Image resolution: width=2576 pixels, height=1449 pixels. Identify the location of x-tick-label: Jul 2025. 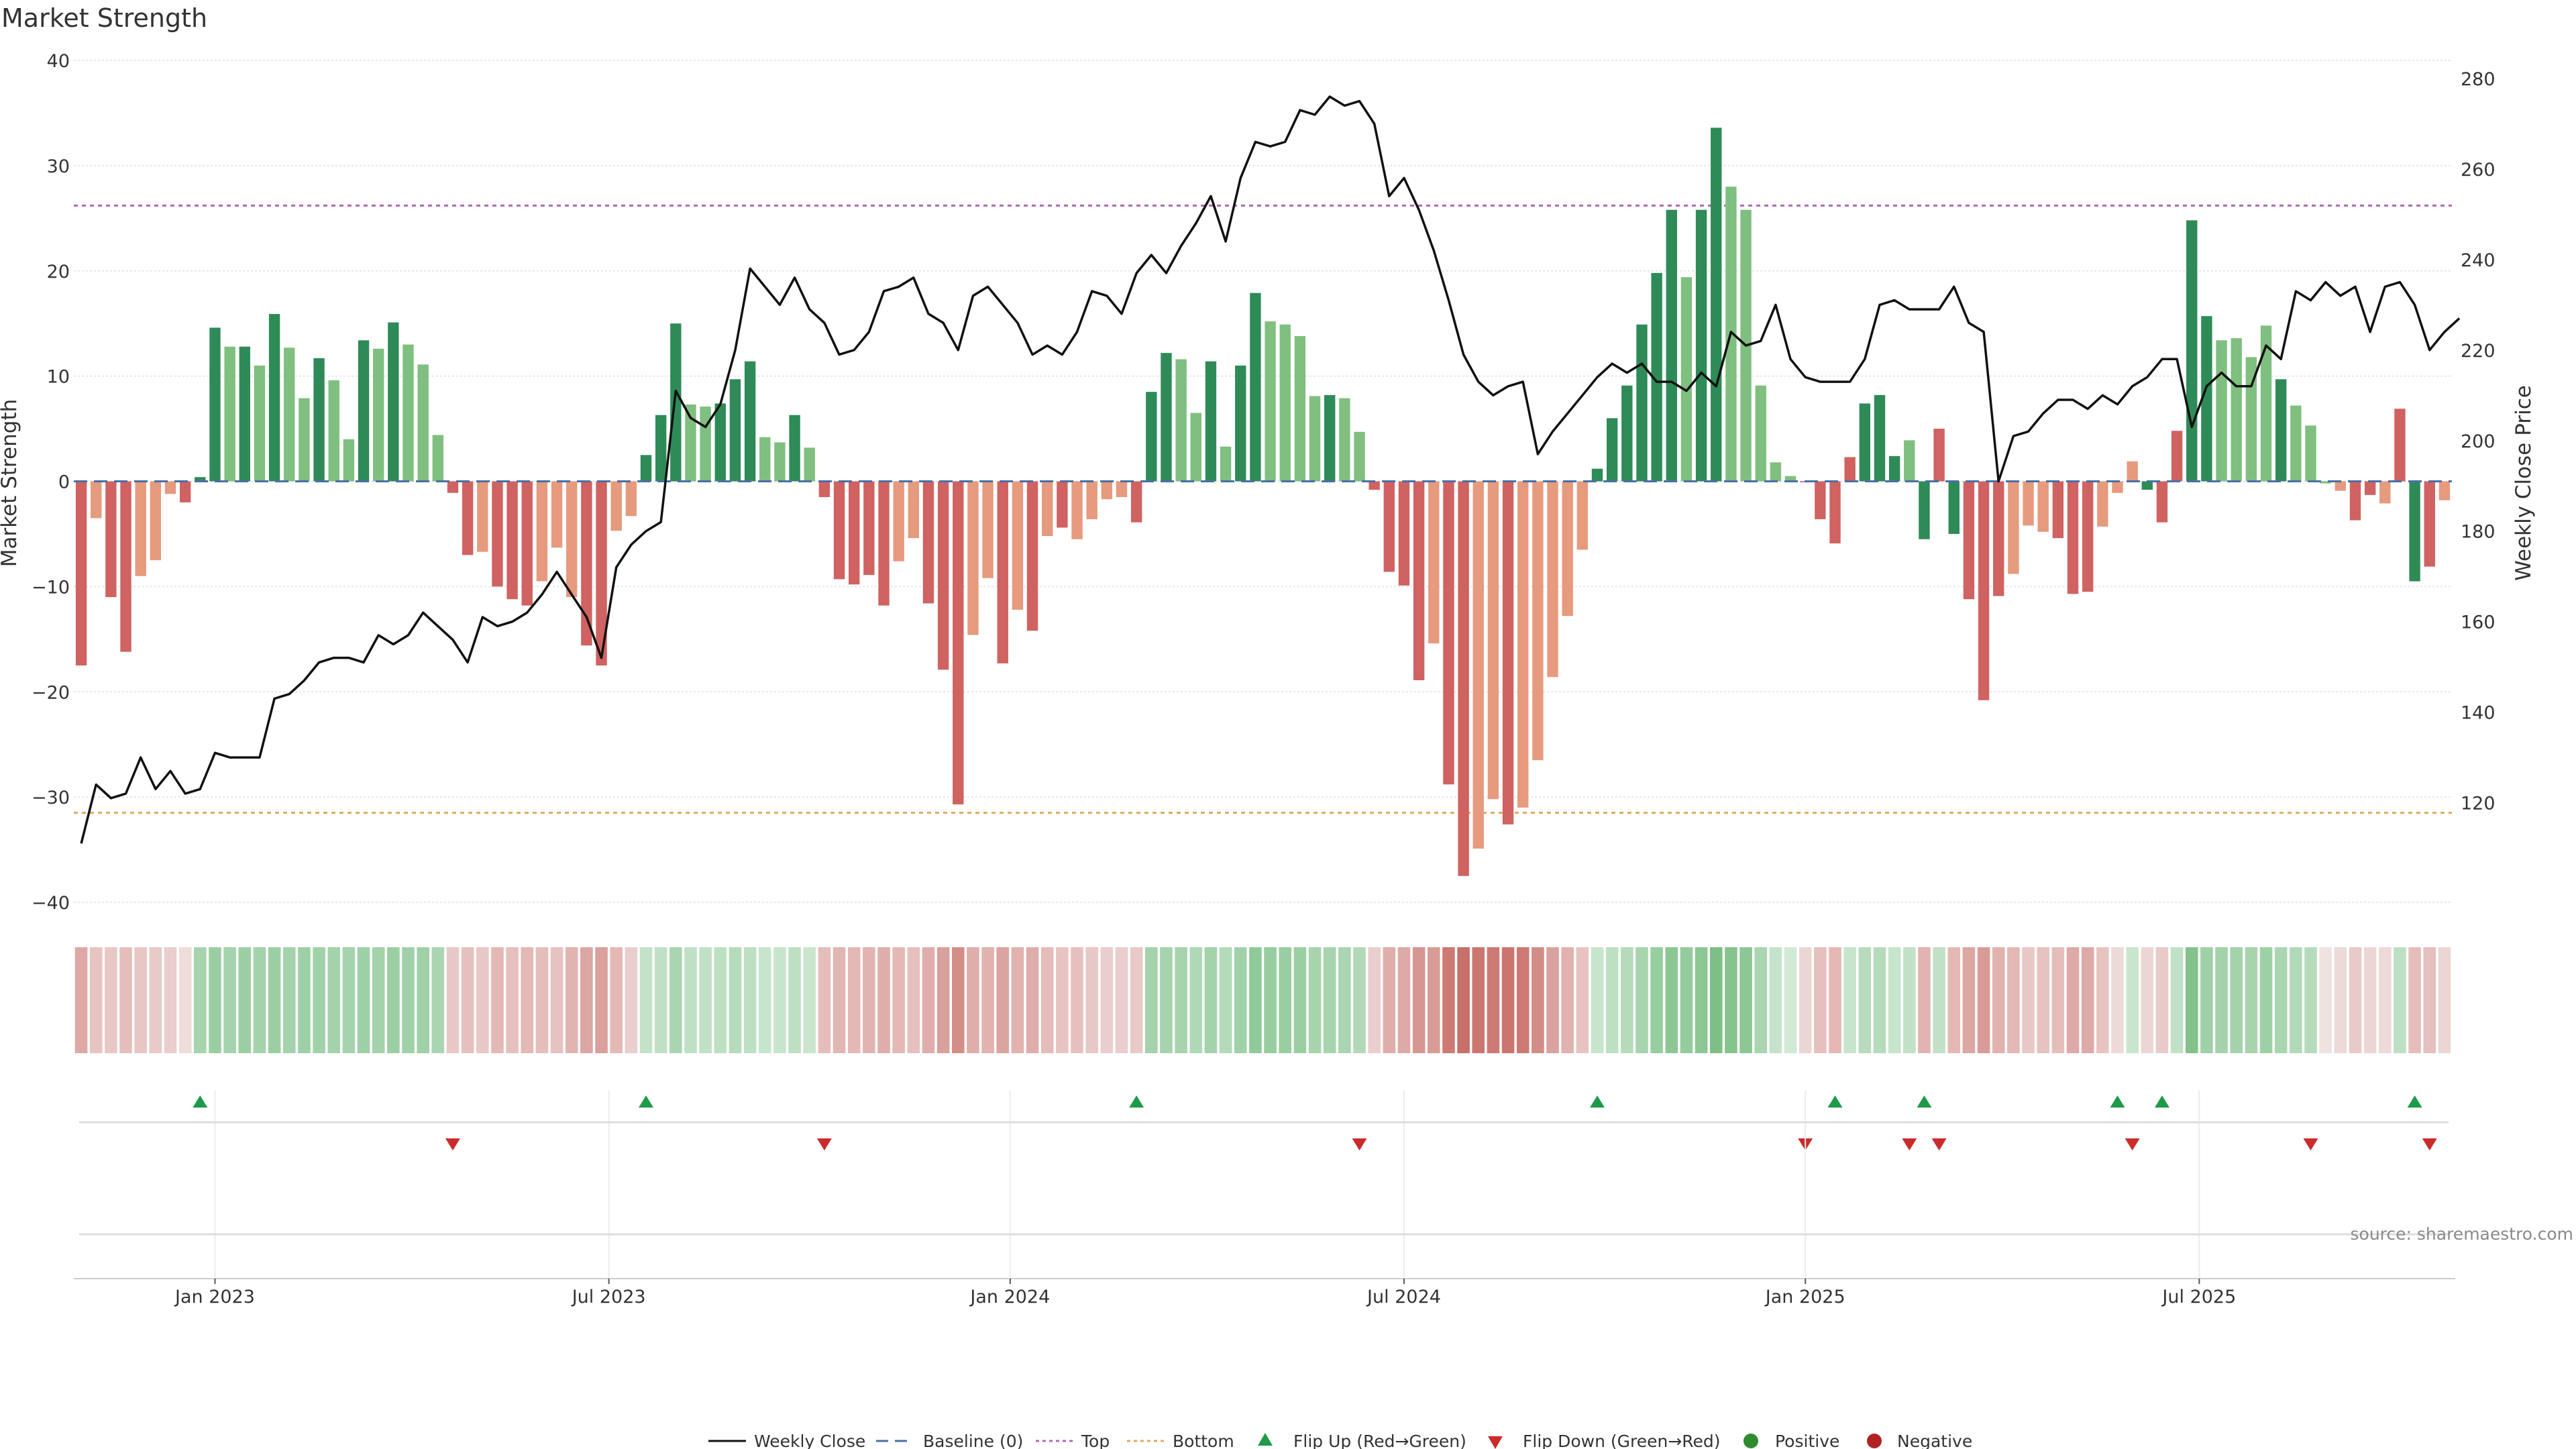
(2198, 1297).